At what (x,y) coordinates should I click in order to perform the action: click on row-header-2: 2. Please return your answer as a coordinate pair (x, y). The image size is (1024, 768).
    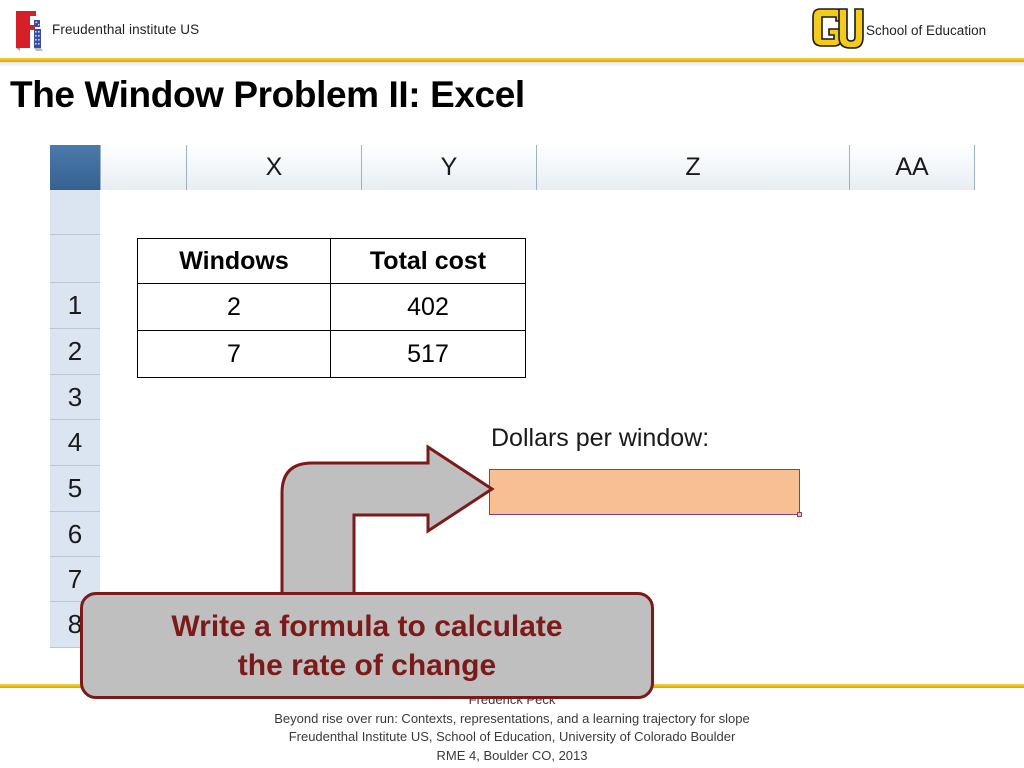
    Looking at the image, I should click on (75, 352).